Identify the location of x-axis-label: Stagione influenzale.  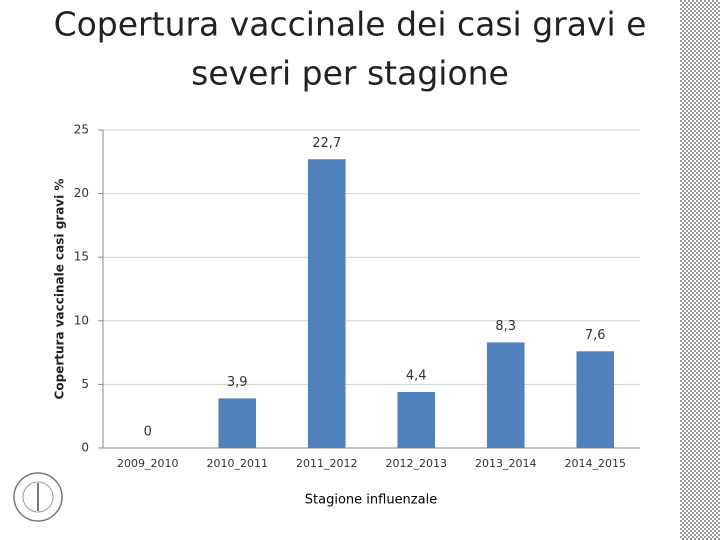
(371, 500).